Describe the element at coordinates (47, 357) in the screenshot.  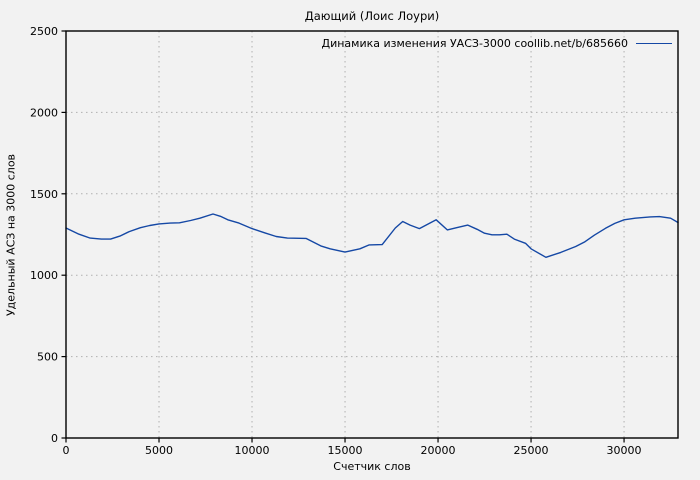
I see `y-tick-label: 500` at that location.